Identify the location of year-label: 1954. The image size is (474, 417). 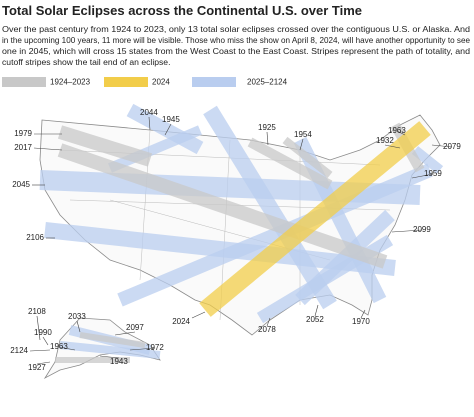
(303, 134).